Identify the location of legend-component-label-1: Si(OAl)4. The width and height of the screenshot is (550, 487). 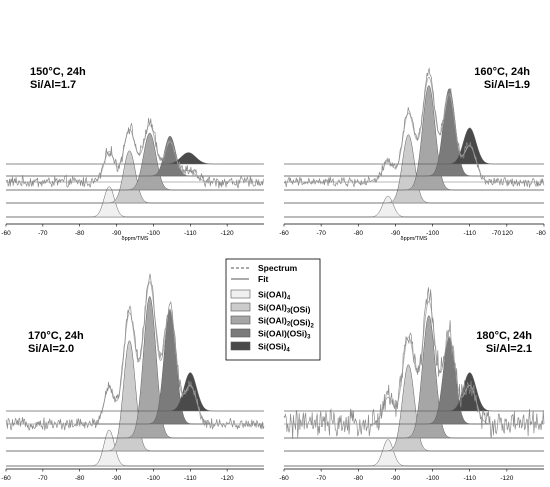
(274, 296).